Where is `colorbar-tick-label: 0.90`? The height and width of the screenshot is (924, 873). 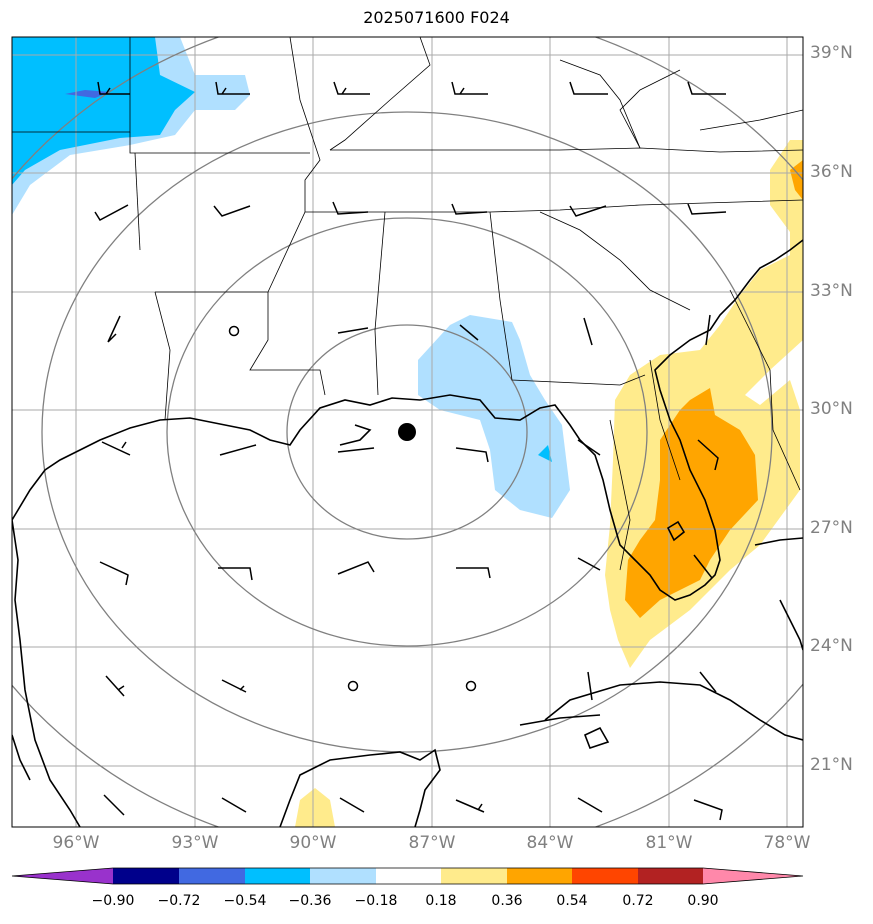 colorbar-tick-label: 0.90 is located at coordinates (703, 901).